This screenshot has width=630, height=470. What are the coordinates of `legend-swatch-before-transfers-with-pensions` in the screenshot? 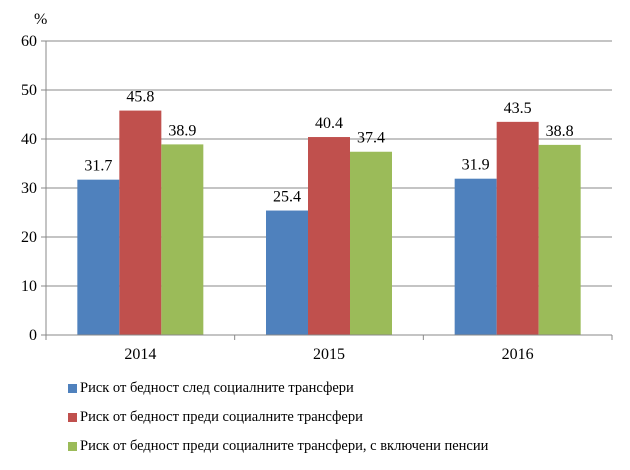 It's located at (72, 446).